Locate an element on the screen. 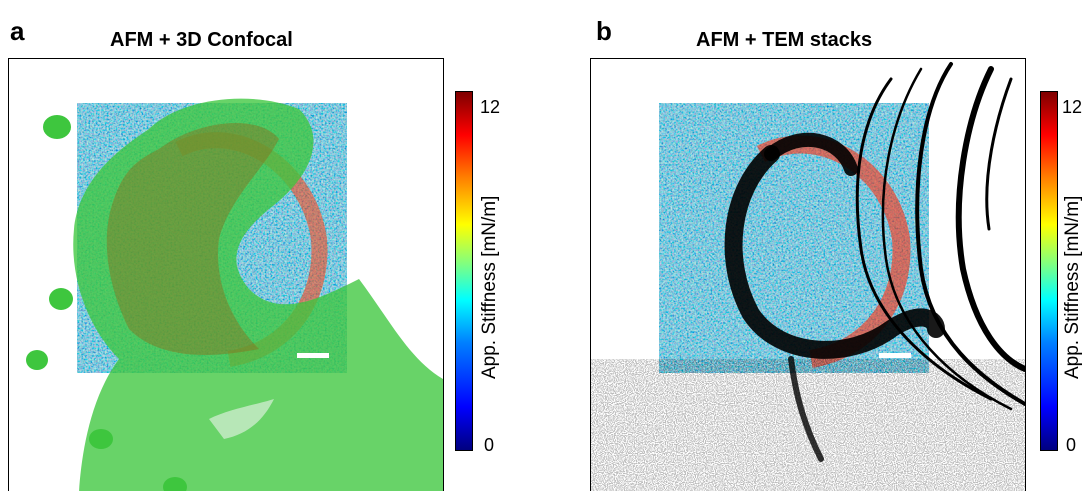  panel-a-colorbar-label: App. Stiffness [mN/m] is located at coordinates (489, 287).